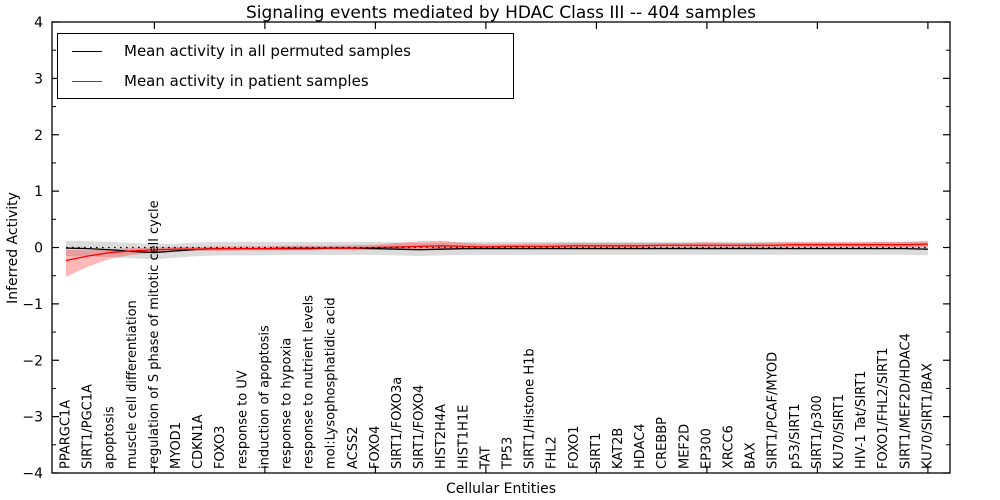 Image resolution: width=1000 pixels, height=500 pixels. What do you see at coordinates (267, 51) in the screenshot?
I see `legend-label-permuted: Mean activity in all permuted samples` at bounding box center [267, 51].